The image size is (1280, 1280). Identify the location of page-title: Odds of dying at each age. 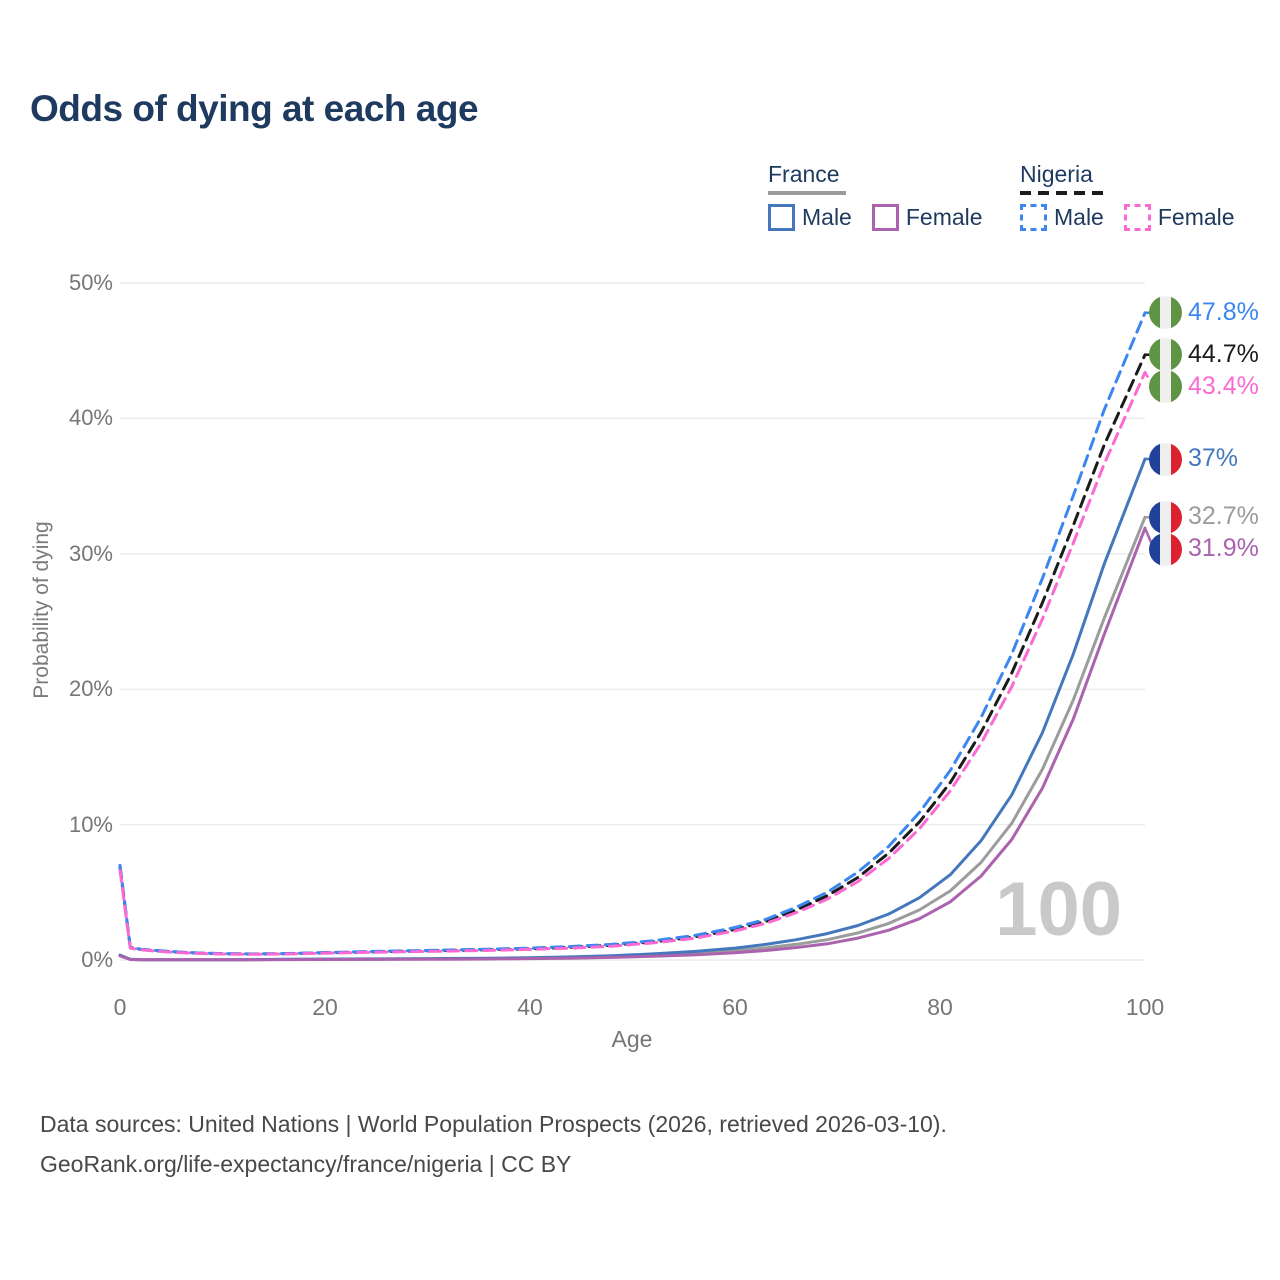
(254, 108).